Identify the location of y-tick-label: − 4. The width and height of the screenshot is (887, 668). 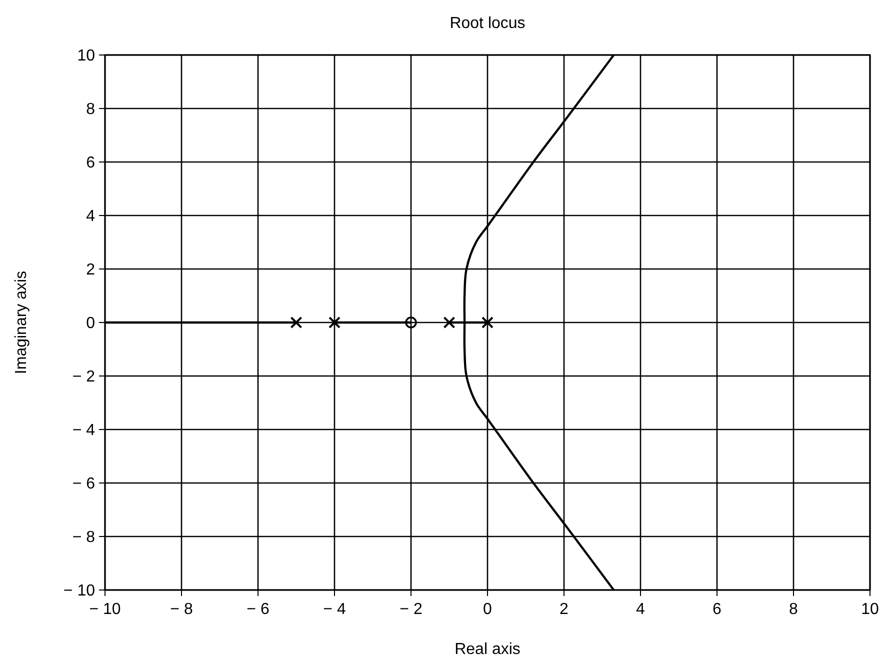
(84, 431).